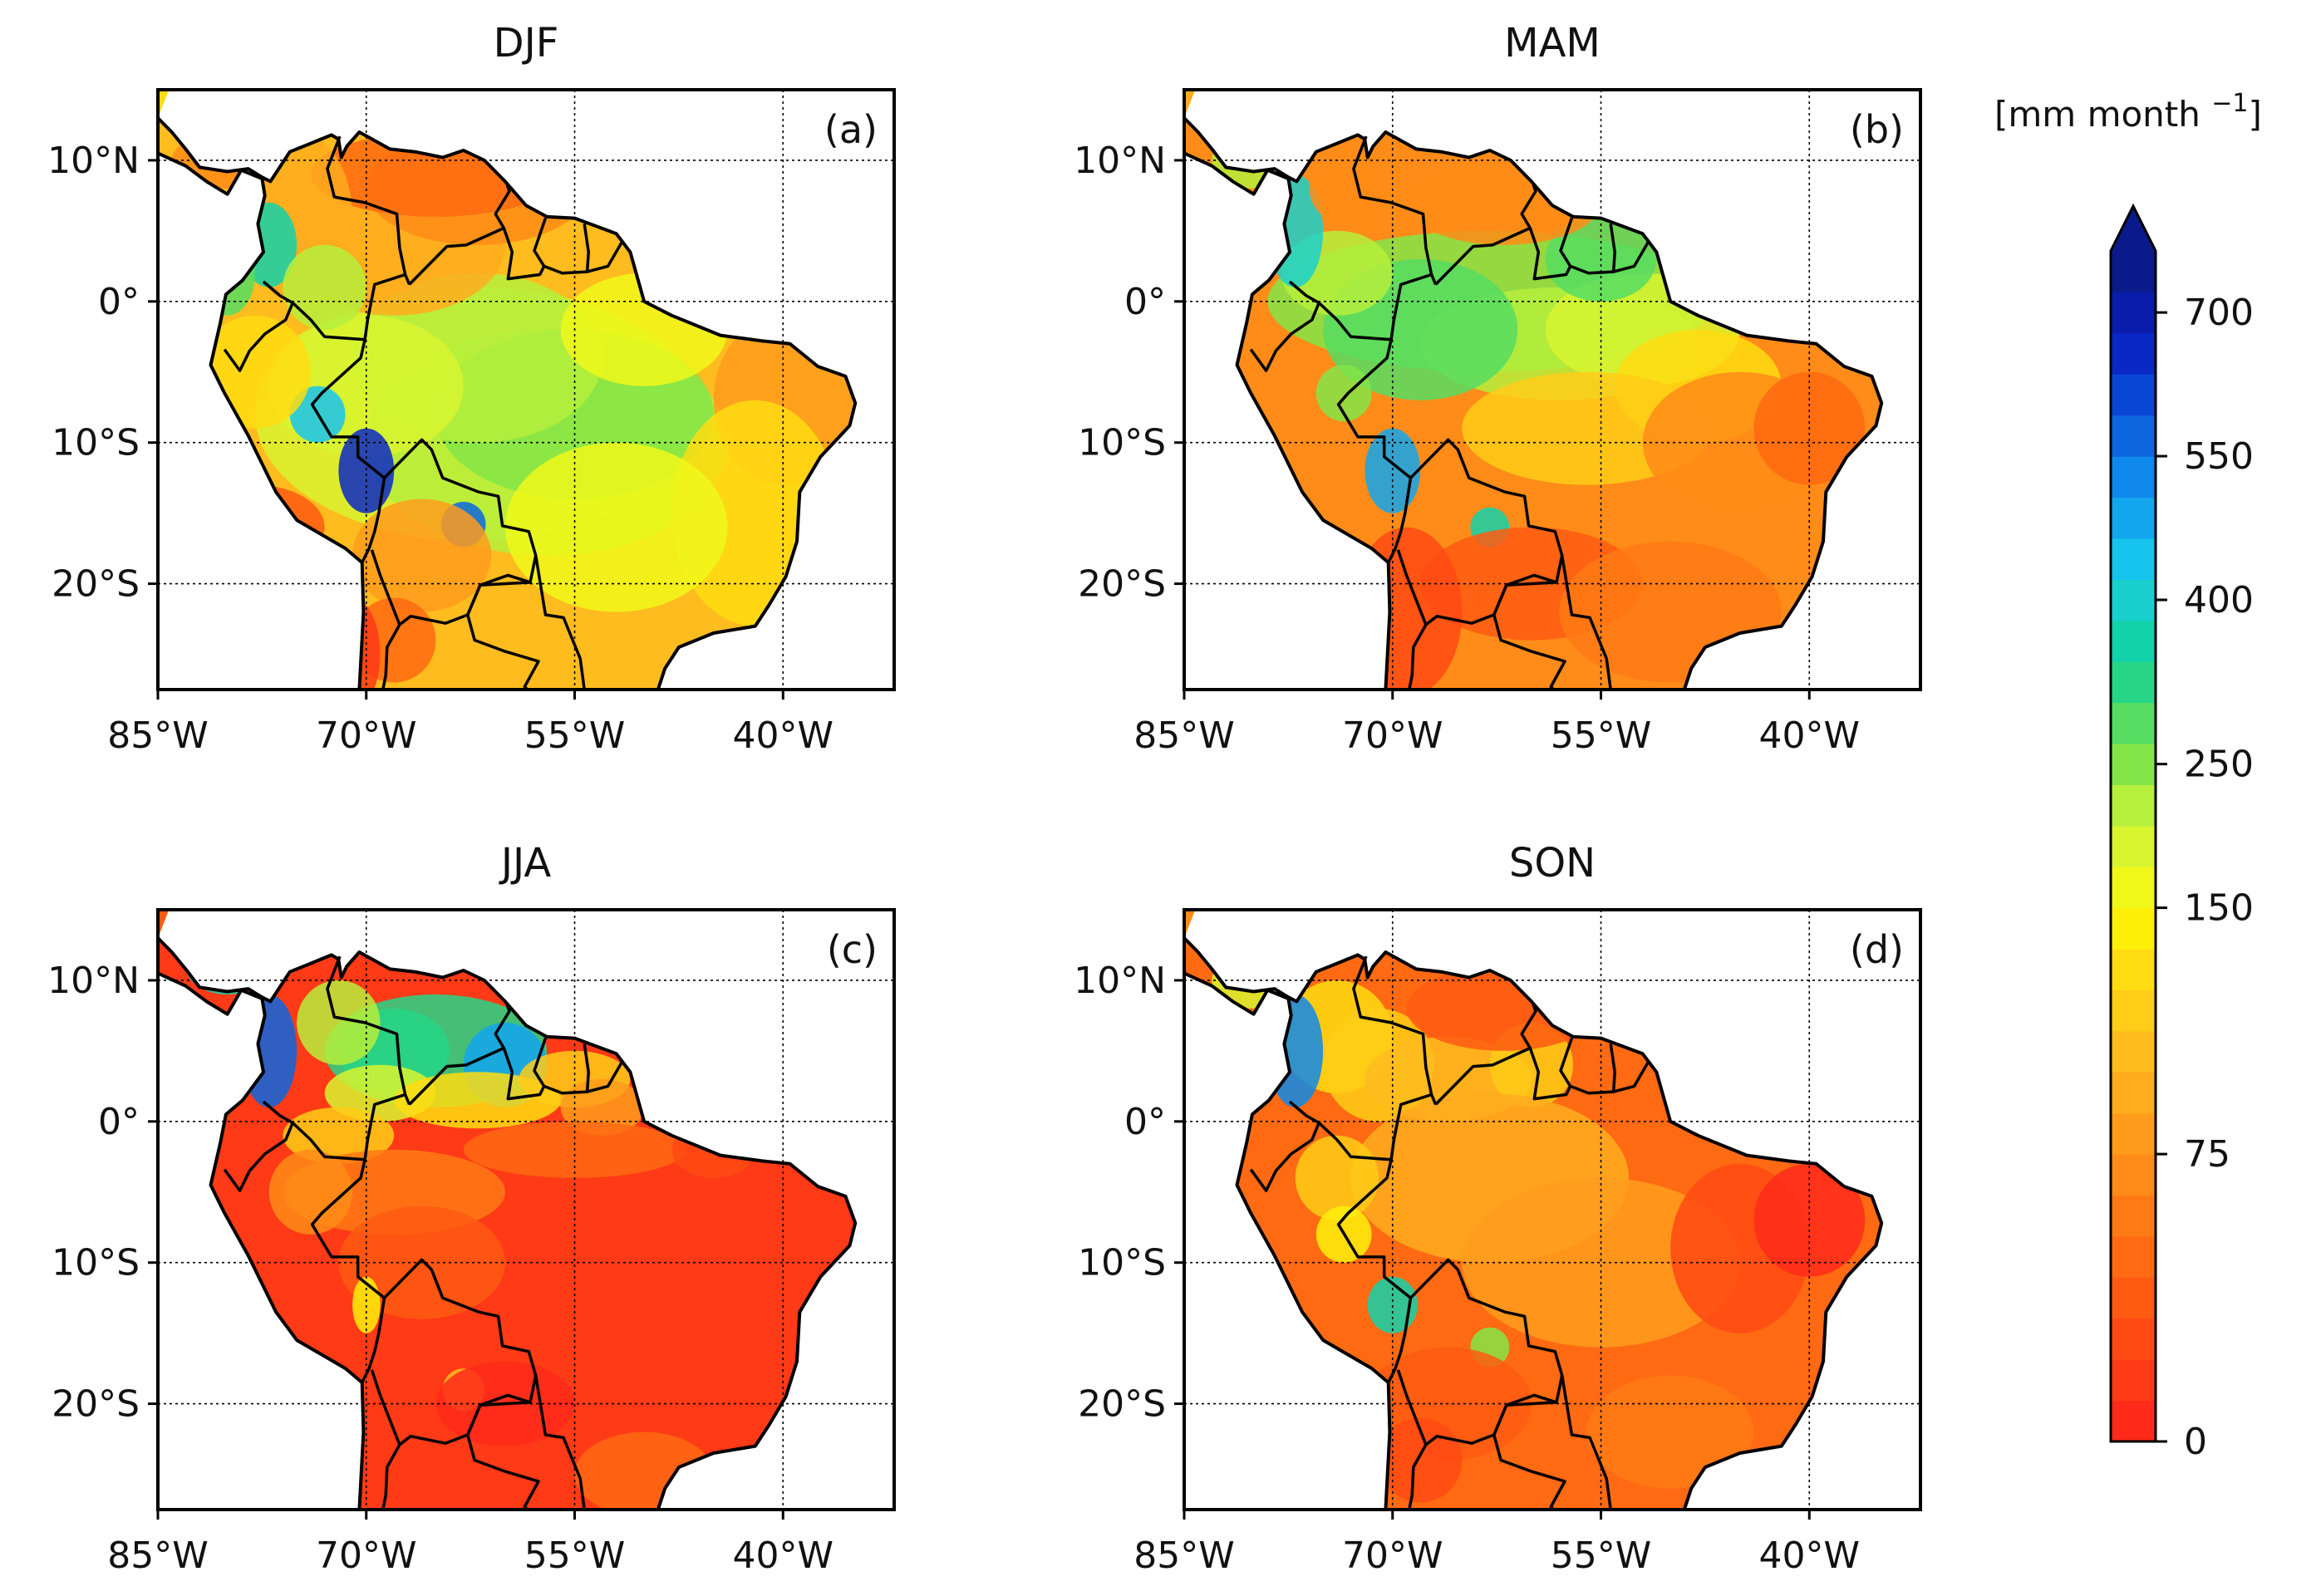 The height and width of the screenshot is (1596, 2321). I want to click on x-tick-label: 70°W, so click(366, 1556).